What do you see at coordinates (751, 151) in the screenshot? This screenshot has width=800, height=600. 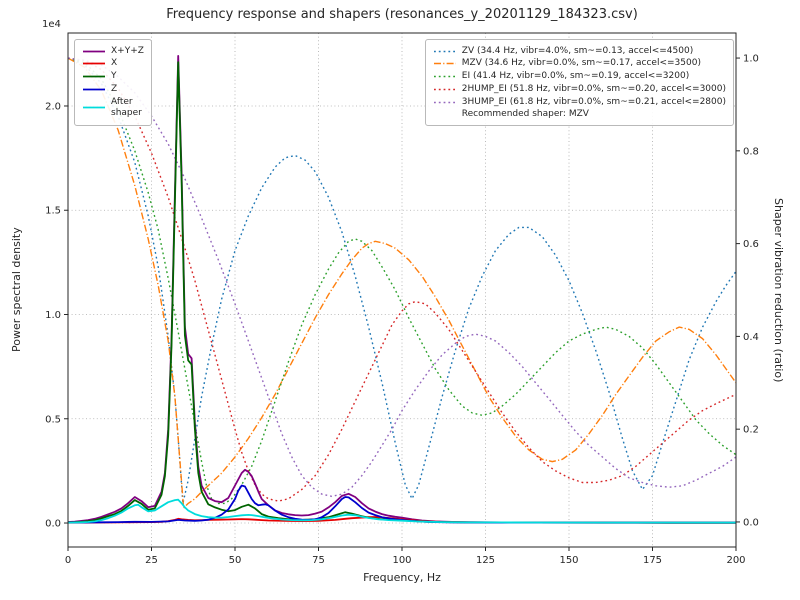 I see `y-right-tick-label: 0.8` at bounding box center [751, 151].